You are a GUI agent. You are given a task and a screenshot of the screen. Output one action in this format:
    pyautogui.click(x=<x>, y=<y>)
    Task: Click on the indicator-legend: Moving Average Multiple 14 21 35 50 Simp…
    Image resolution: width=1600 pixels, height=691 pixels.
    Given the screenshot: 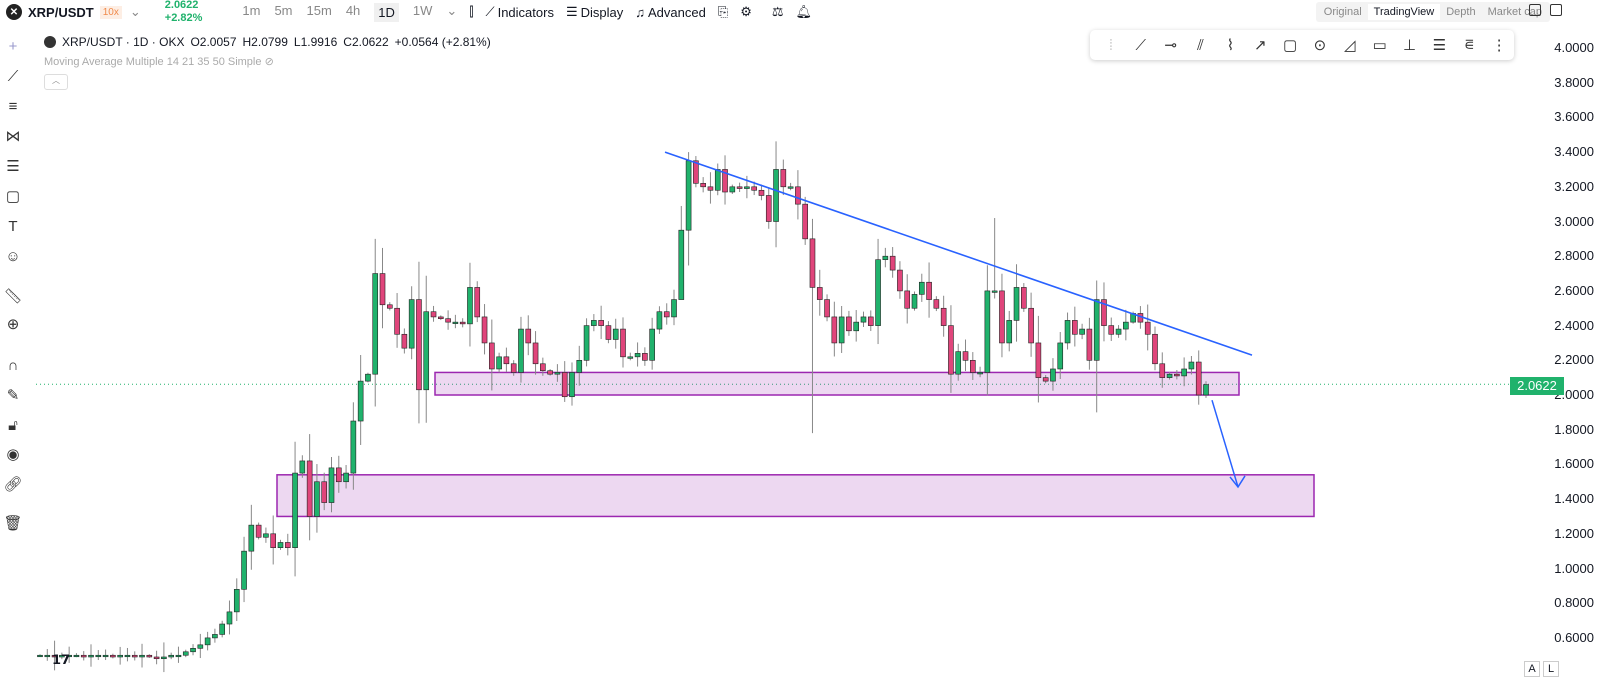 What is the action you would take?
    pyautogui.click(x=159, y=62)
    